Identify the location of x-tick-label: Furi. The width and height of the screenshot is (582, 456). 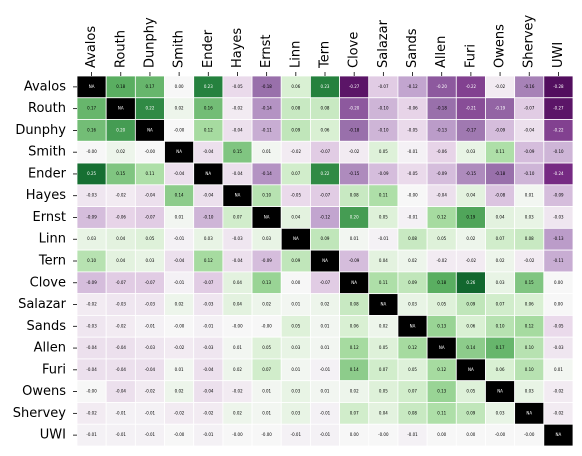
(470, 56).